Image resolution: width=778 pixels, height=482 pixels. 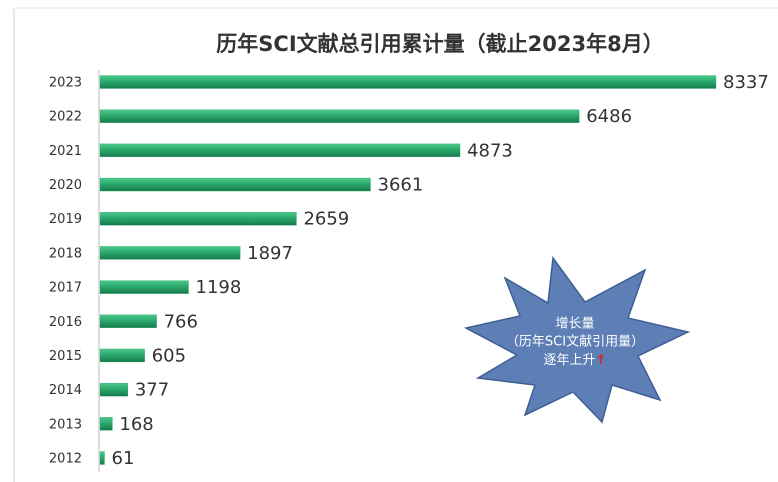 I want to click on y-tick-label: 2015, so click(x=65, y=356).